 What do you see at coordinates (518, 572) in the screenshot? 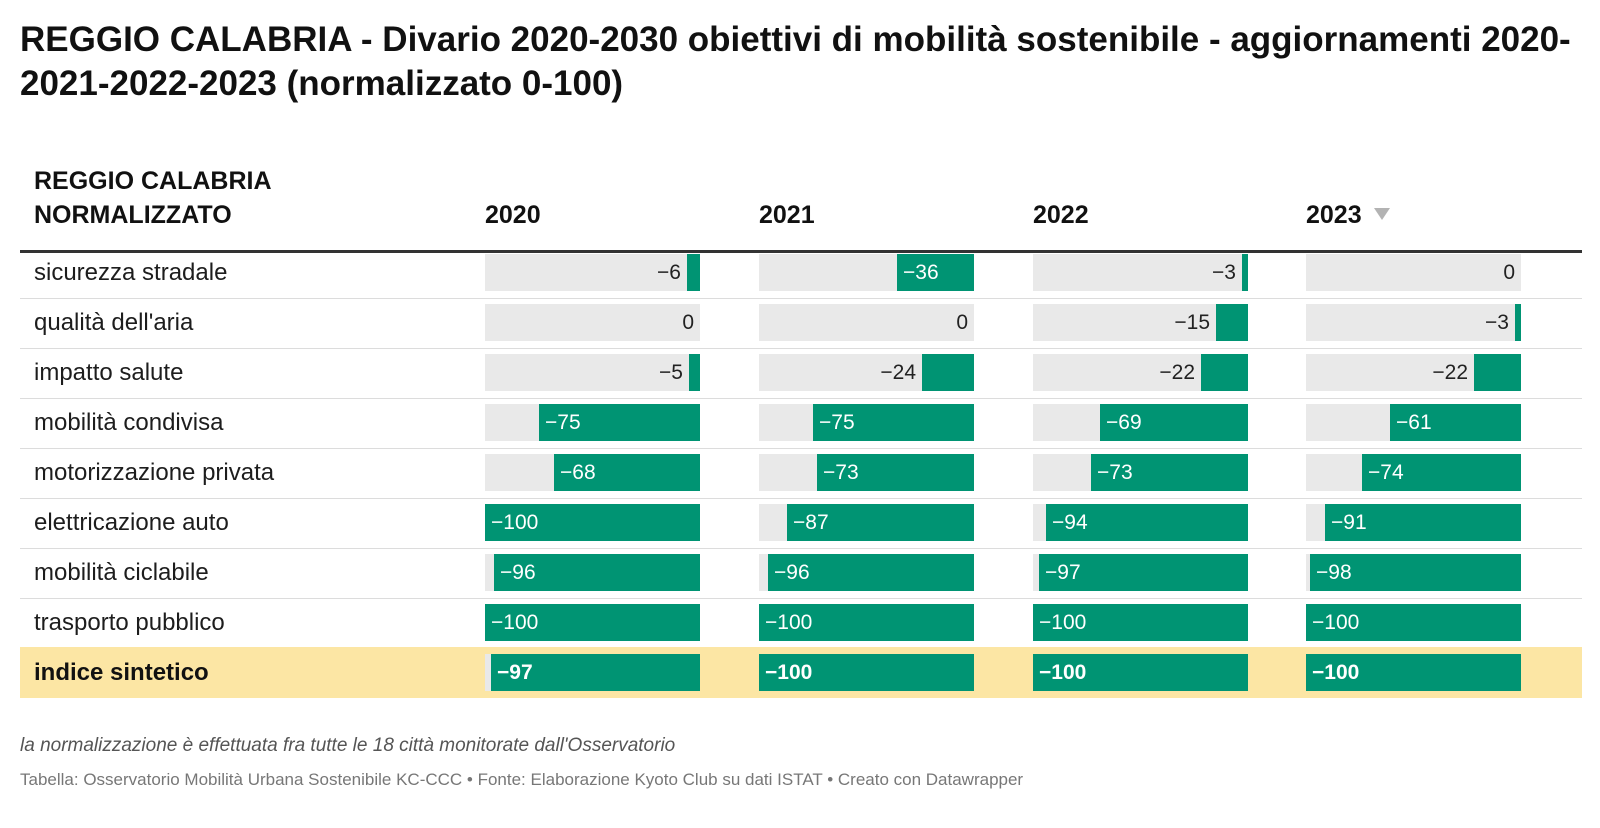
I see `value-label: −96` at bounding box center [518, 572].